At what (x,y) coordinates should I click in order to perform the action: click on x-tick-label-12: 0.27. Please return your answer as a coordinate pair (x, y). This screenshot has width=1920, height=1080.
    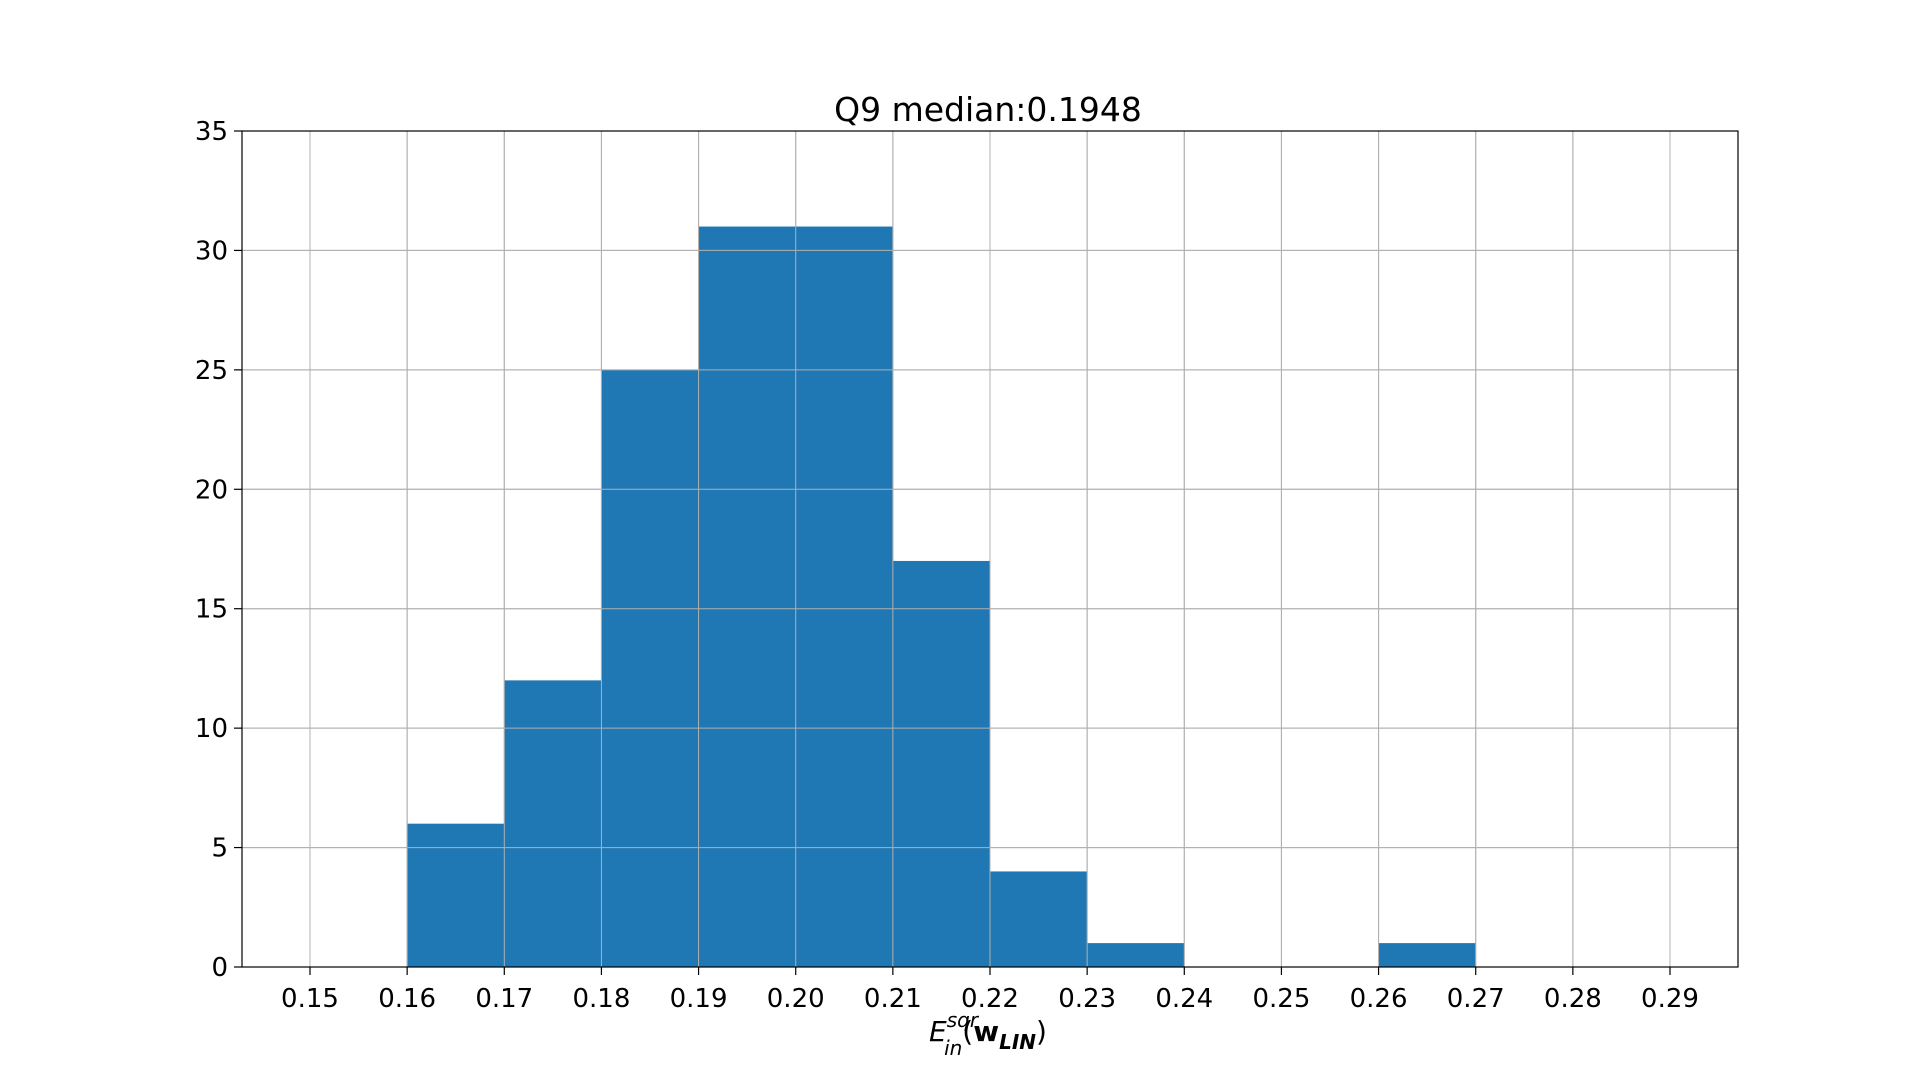
    Looking at the image, I should click on (1476, 999).